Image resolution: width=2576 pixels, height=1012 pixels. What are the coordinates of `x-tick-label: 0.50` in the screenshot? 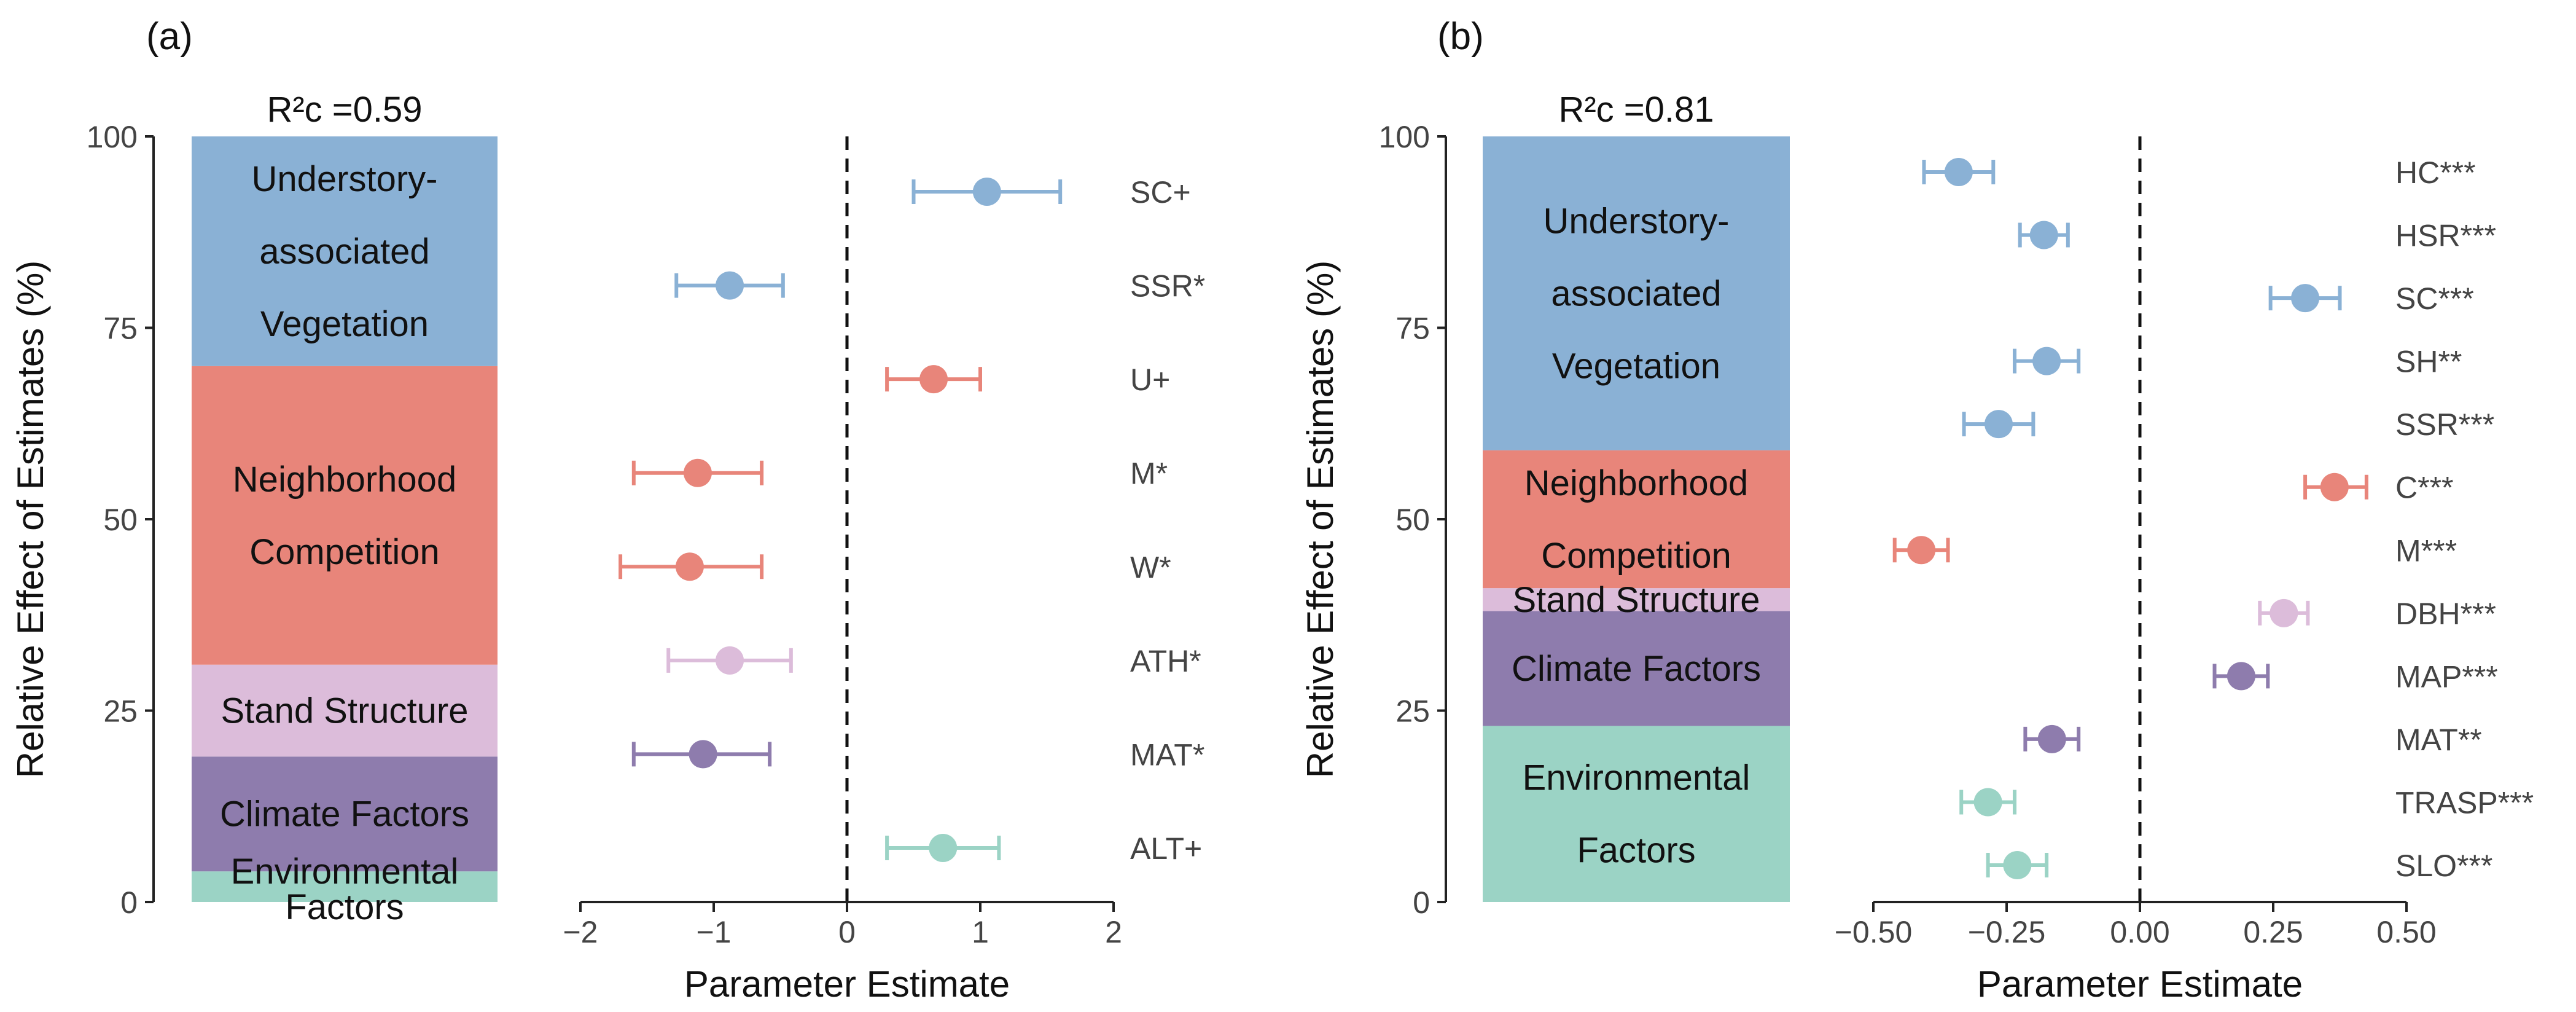 It's located at (2406, 932).